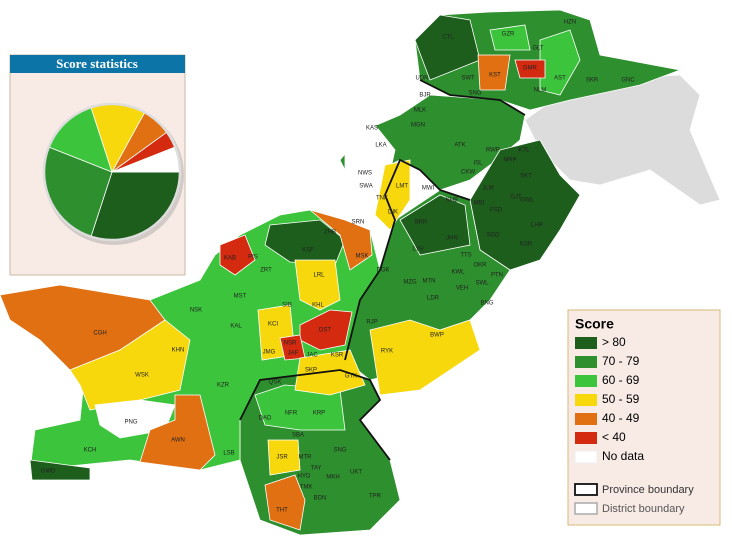 The height and width of the screenshot is (541, 732). What do you see at coordinates (429, 282) in the screenshot?
I see `district-label: MTN` at bounding box center [429, 282].